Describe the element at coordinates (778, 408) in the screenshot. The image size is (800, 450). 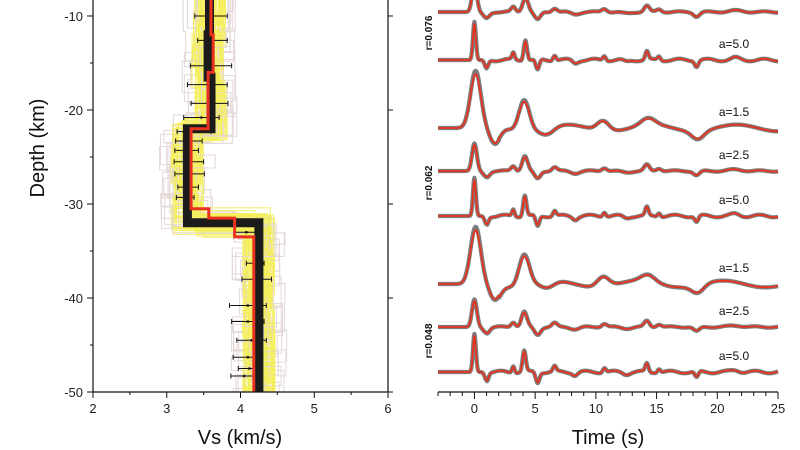
I see `right-x-tick-label: 25` at that location.